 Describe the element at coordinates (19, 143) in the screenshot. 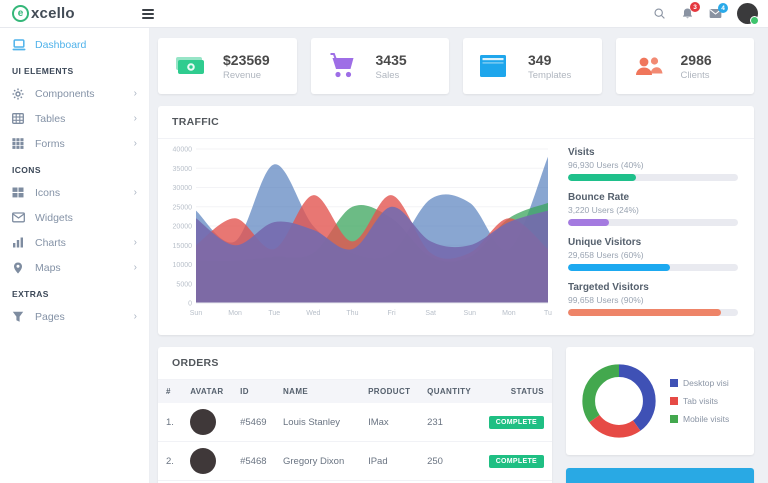

I see `forms-icon` at that location.